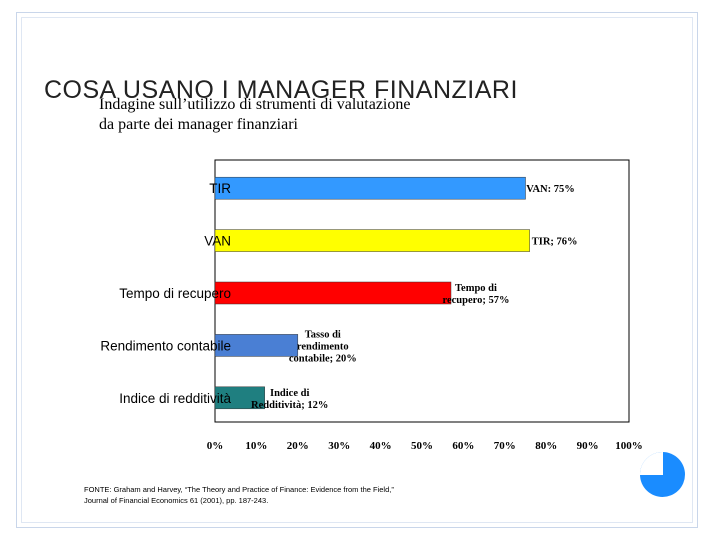  I want to click on x-tick-label-4: 40%, so click(381, 446).